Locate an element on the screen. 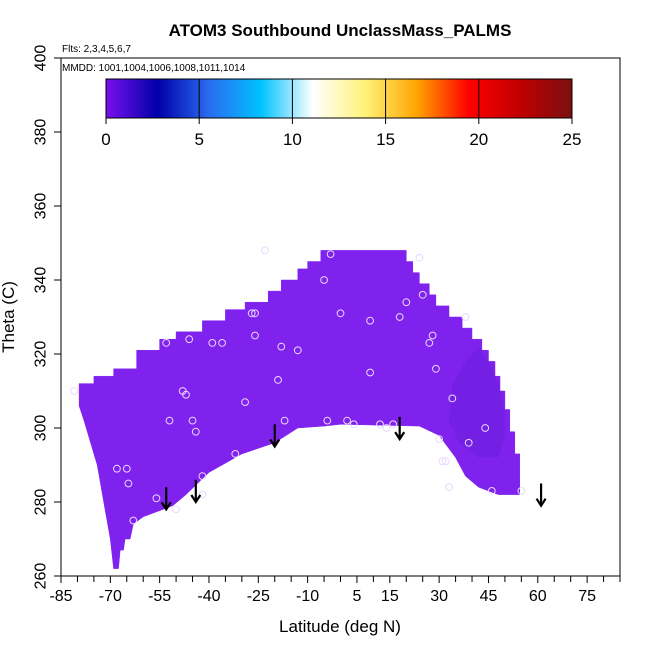 The height and width of the screenshot is (650, 650). y-tick-label: 280 is located at coordinates (41, 502).